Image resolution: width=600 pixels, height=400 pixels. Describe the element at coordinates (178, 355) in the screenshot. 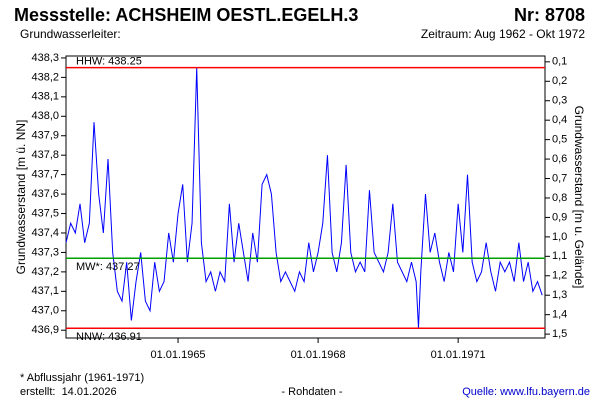

I see `x-tick-label: 01.01.1965` at that location.